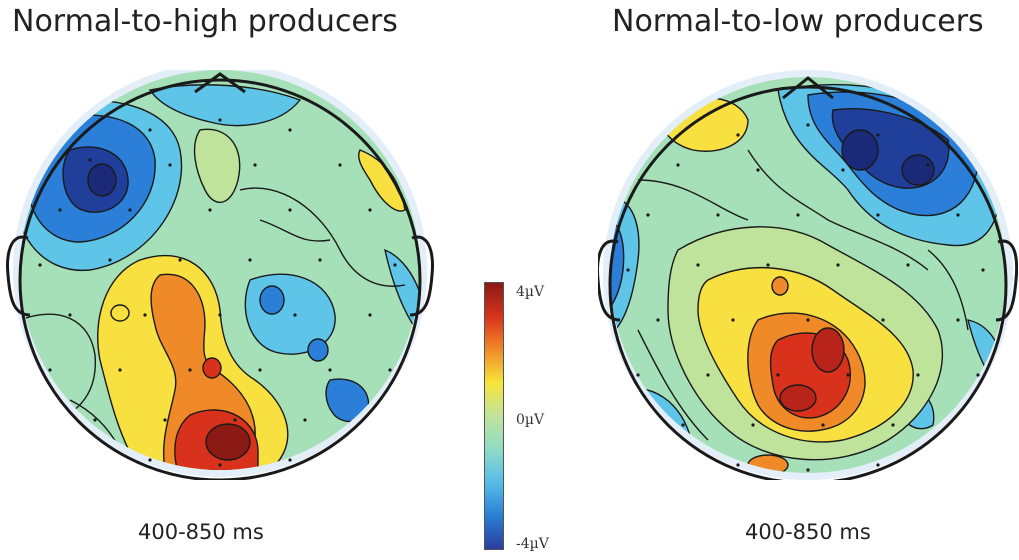  What do you see at coordinates (205, 21) in the screenshot?
I see `panel-title-left: Normal-to-high producers` at bounding box center [205, 21].